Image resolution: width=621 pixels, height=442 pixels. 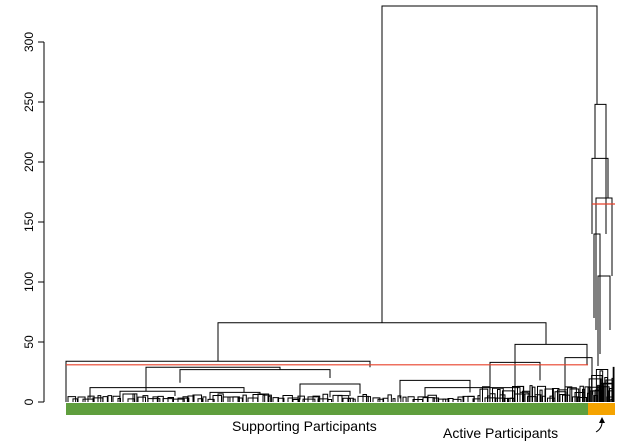 What do you see at coordinates (29, 222) in the screenshot?
I see `y-tick-label: 150` at bounding box center [29, 222].